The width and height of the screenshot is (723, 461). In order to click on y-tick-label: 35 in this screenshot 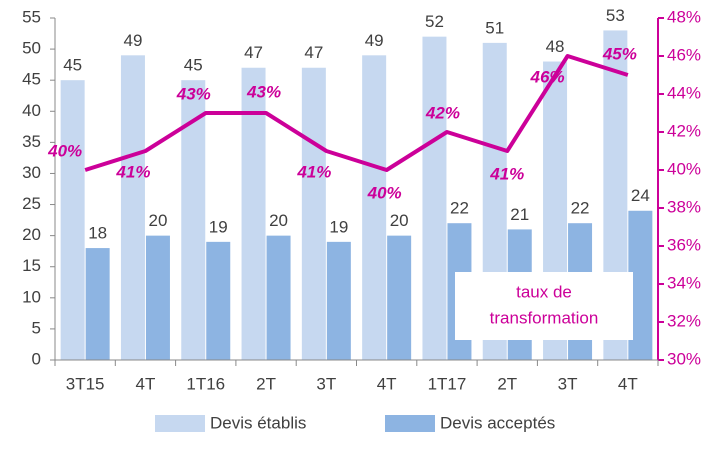, I will do `click(31, 141)`.